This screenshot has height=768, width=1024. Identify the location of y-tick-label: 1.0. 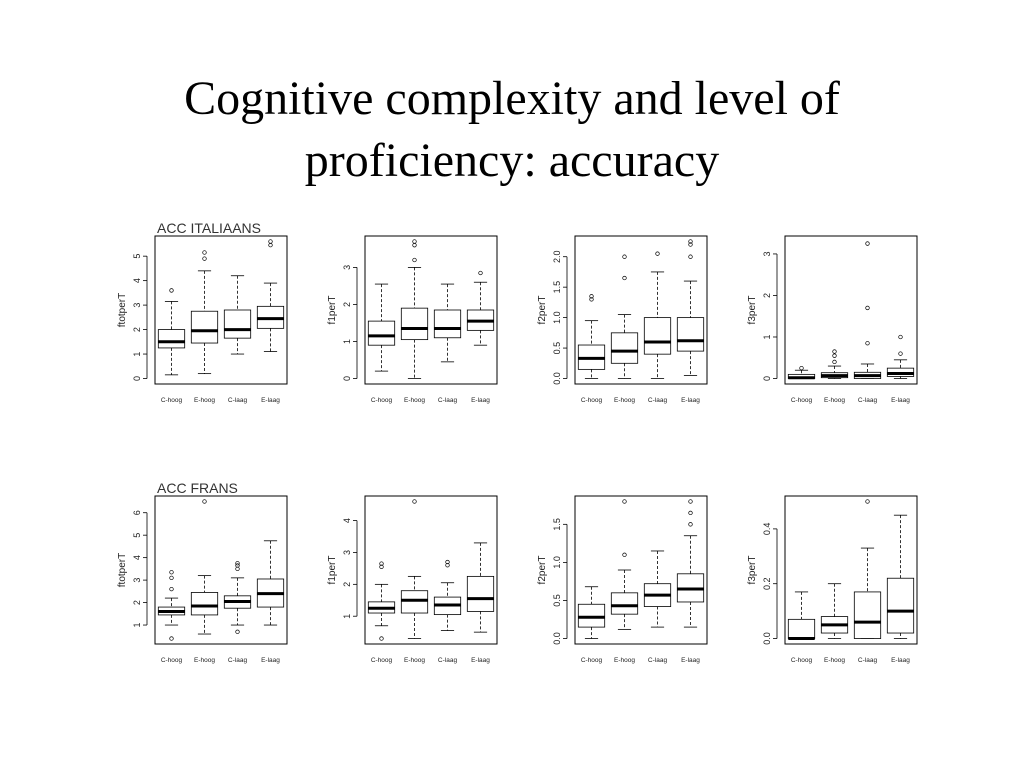
(557, 562).